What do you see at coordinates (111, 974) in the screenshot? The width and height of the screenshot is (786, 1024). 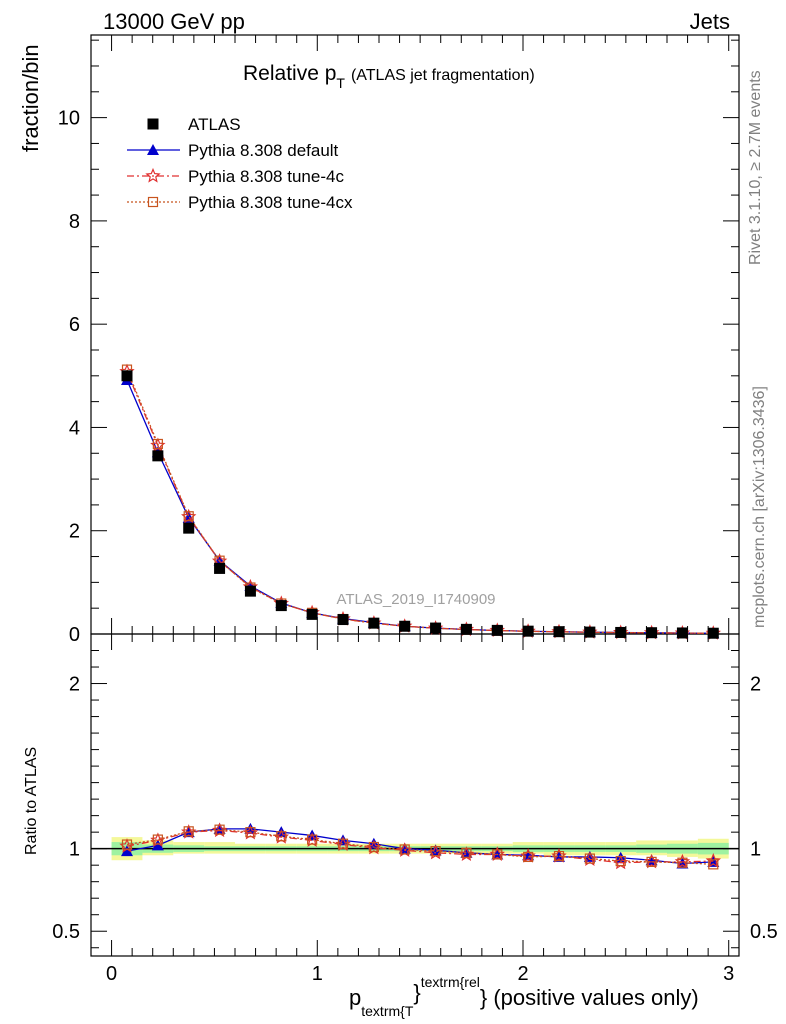 I see `x-tick-label: 0` at bounding box center [111, 974].